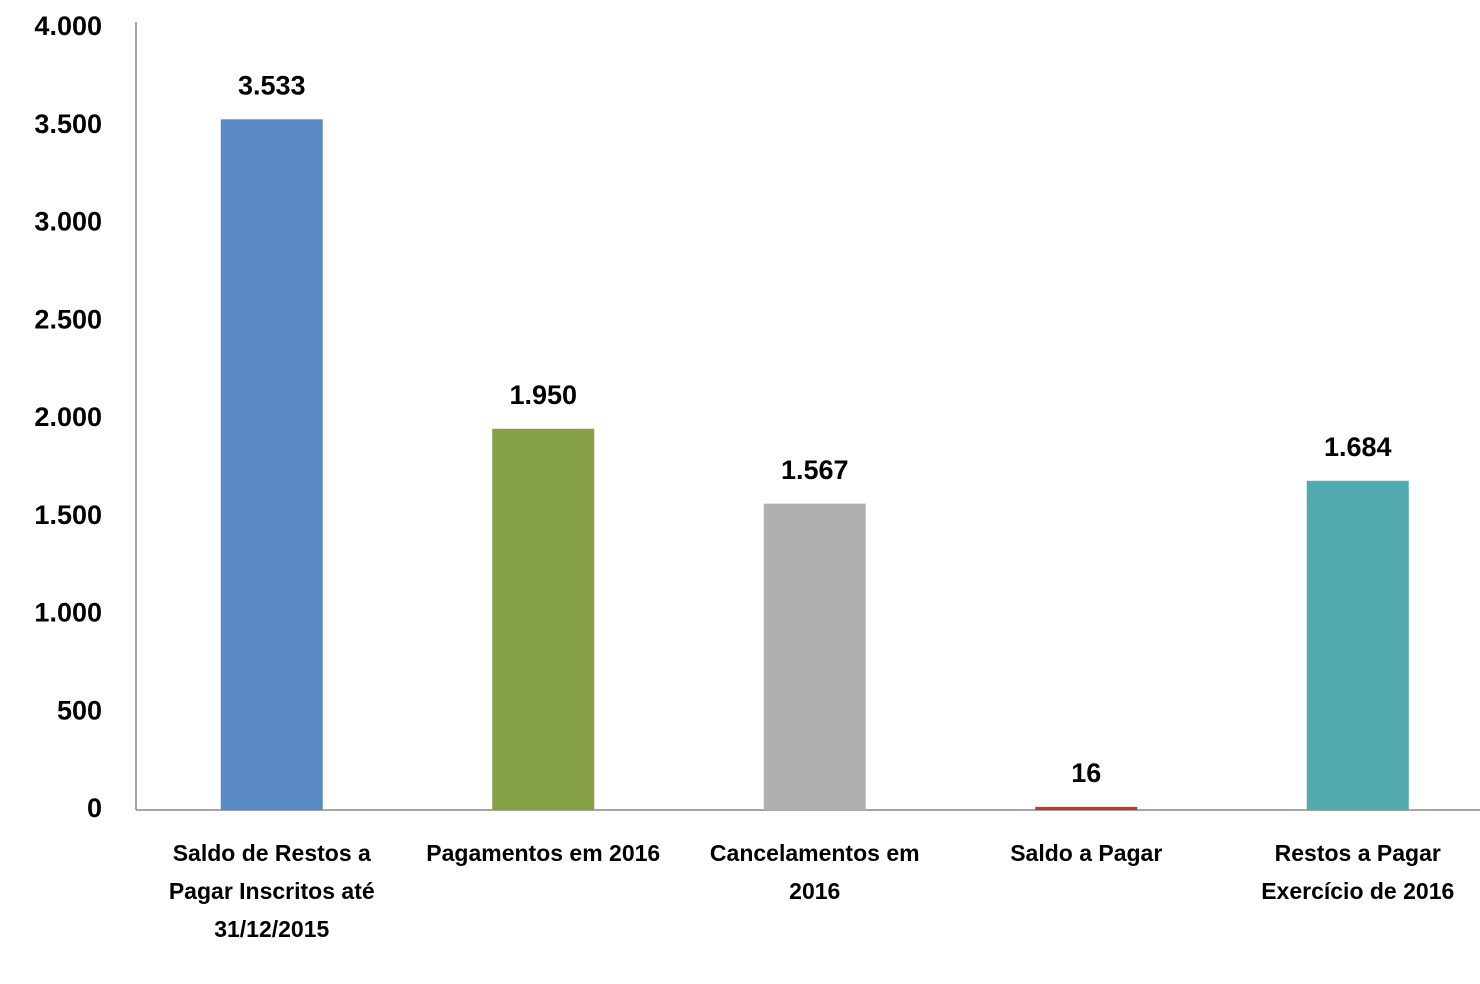 This screenshot has width=1480, height=984. What do you see at coordinates (79, 710) in the screenshot?
I see `y-tick-label: 500` at bounding box center [79, 710].